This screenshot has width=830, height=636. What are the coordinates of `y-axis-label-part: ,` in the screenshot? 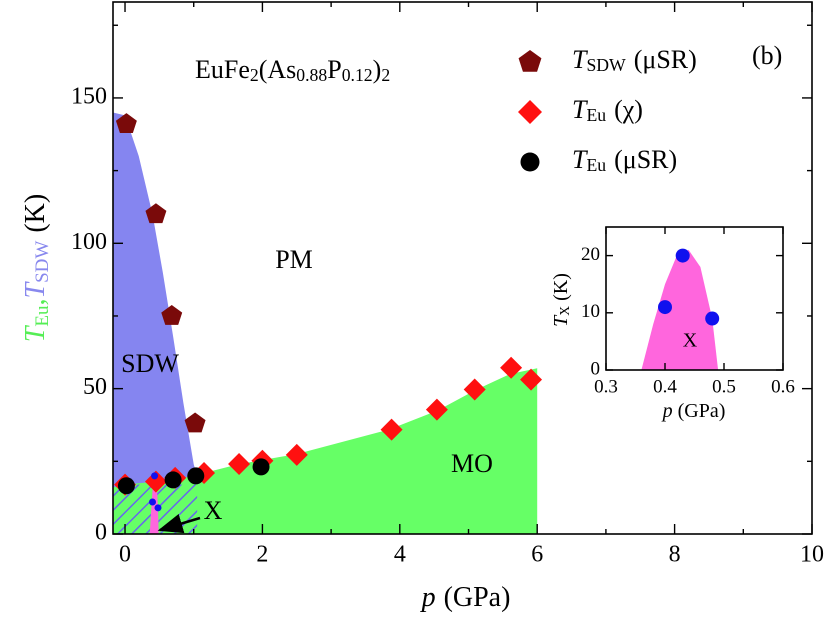 It's located at (35, 302).